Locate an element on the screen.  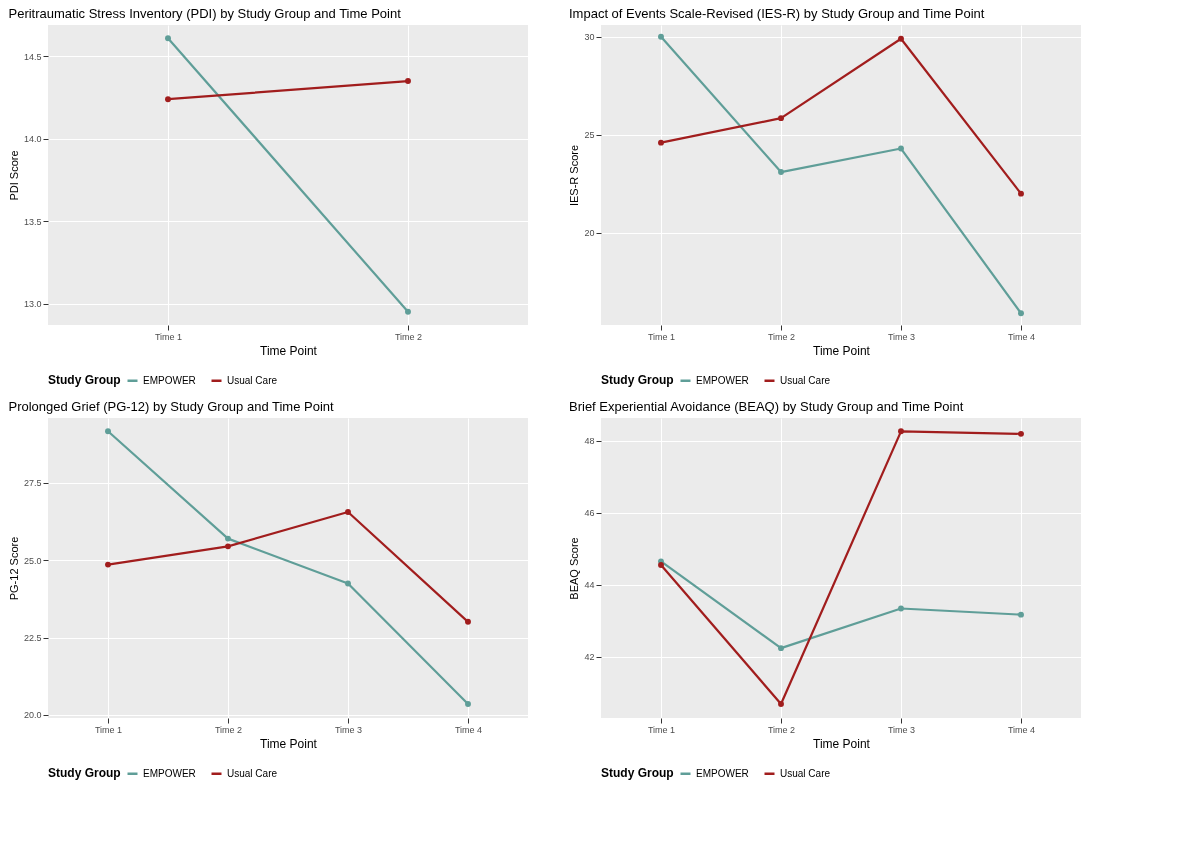
chart-title: Peritraumatic Stress Inventory (PDI) by Study Group and Time Point is located at coordinates (205, 13).